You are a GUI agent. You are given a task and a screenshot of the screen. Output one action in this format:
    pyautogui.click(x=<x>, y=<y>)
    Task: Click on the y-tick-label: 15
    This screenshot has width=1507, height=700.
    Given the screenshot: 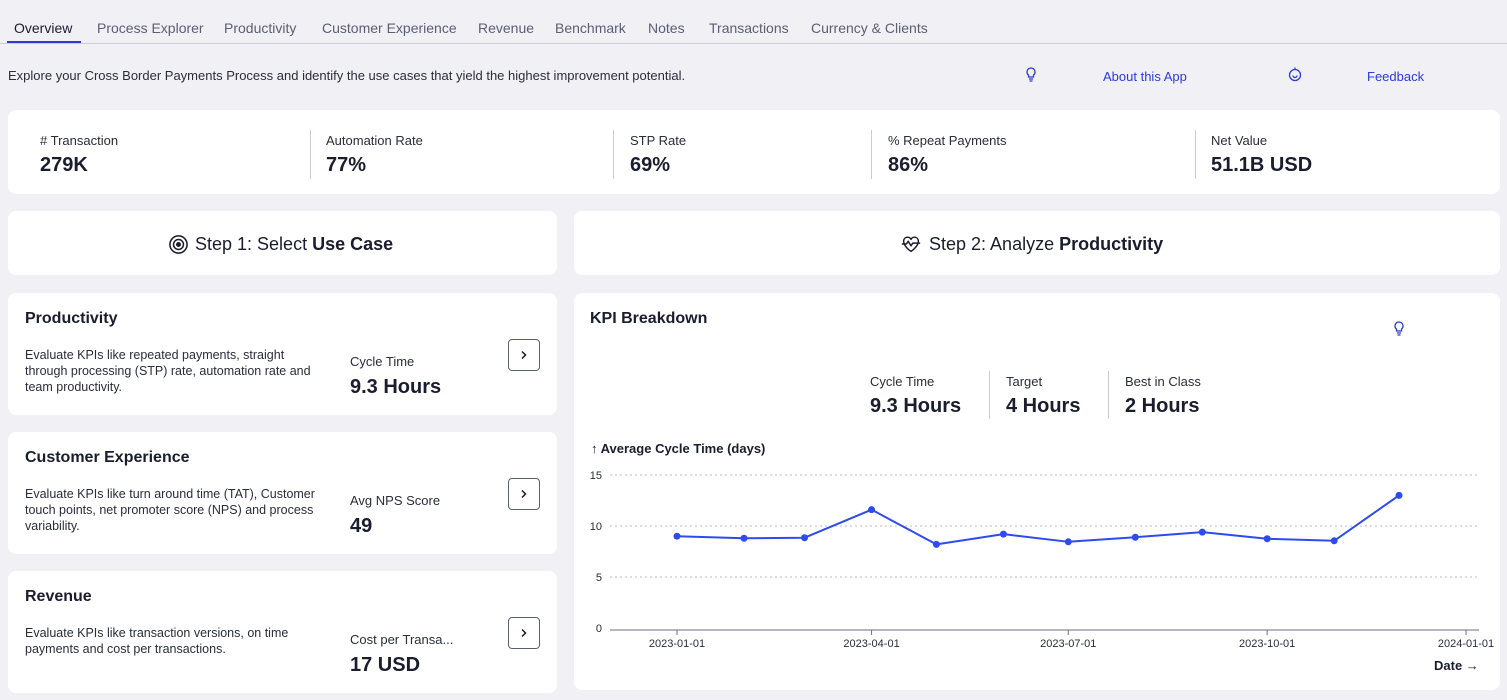 What is the action you would take?
    pyautogui.click(x=596, y=476)
    